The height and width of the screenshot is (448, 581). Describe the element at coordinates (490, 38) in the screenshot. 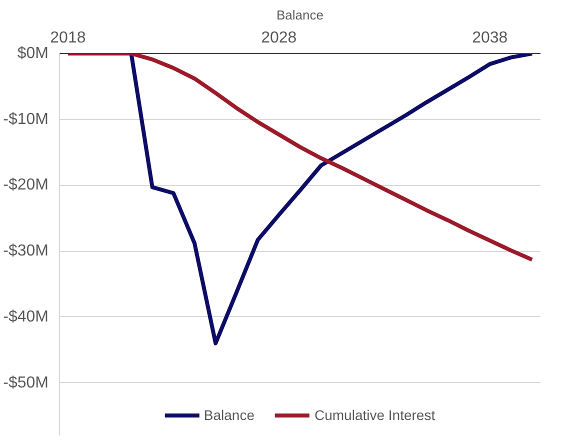

I see `x-tick-label: 2038` at that location.